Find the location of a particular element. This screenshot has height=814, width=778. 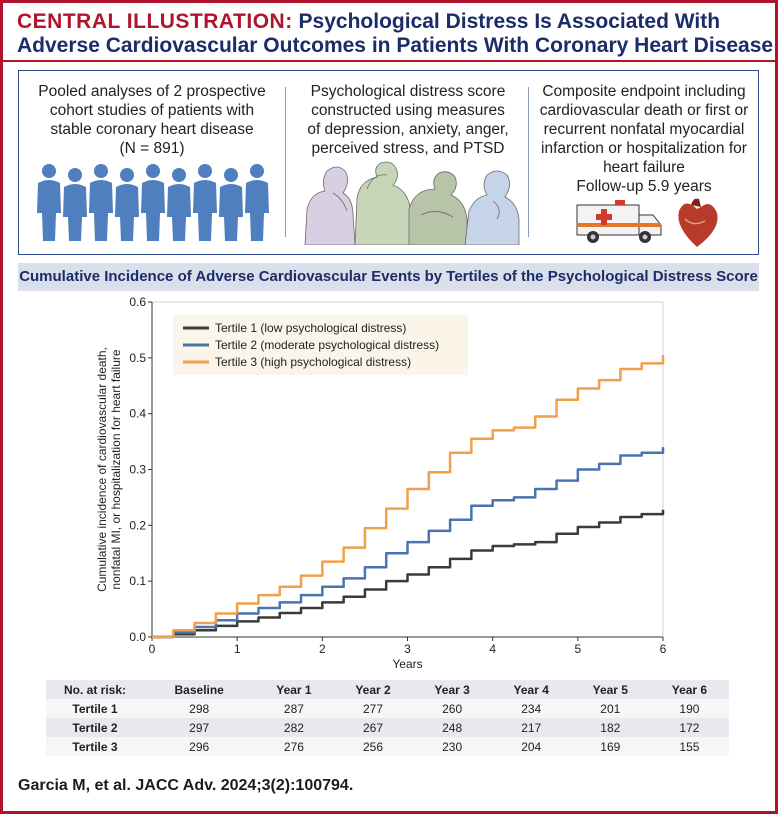

risk-cell: 276 is located at coordinates (294, 746).